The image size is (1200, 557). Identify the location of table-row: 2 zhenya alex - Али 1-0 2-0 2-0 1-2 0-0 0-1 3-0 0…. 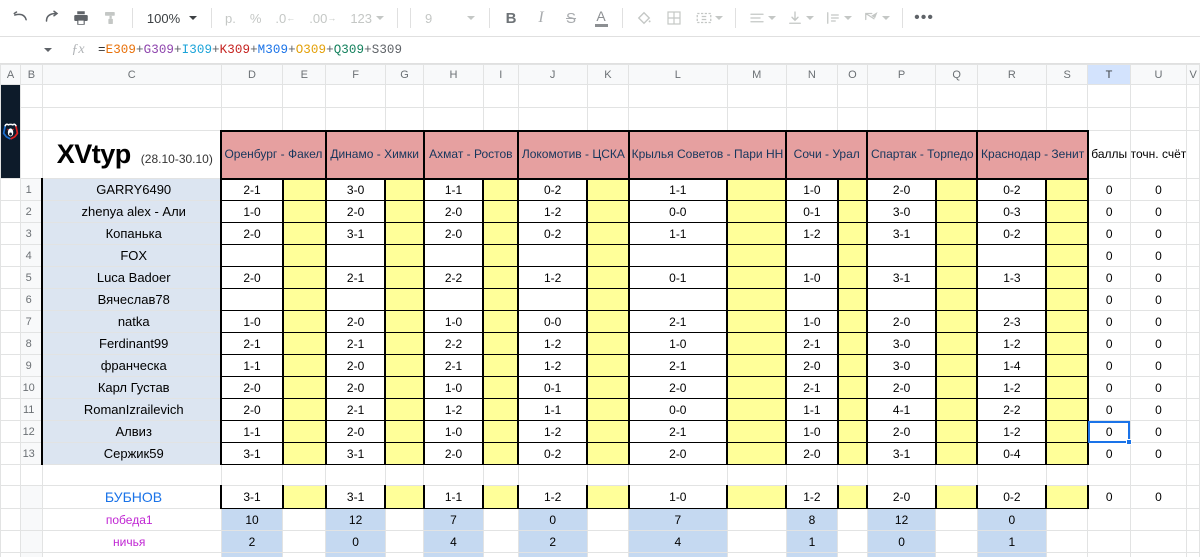
(600, 211).